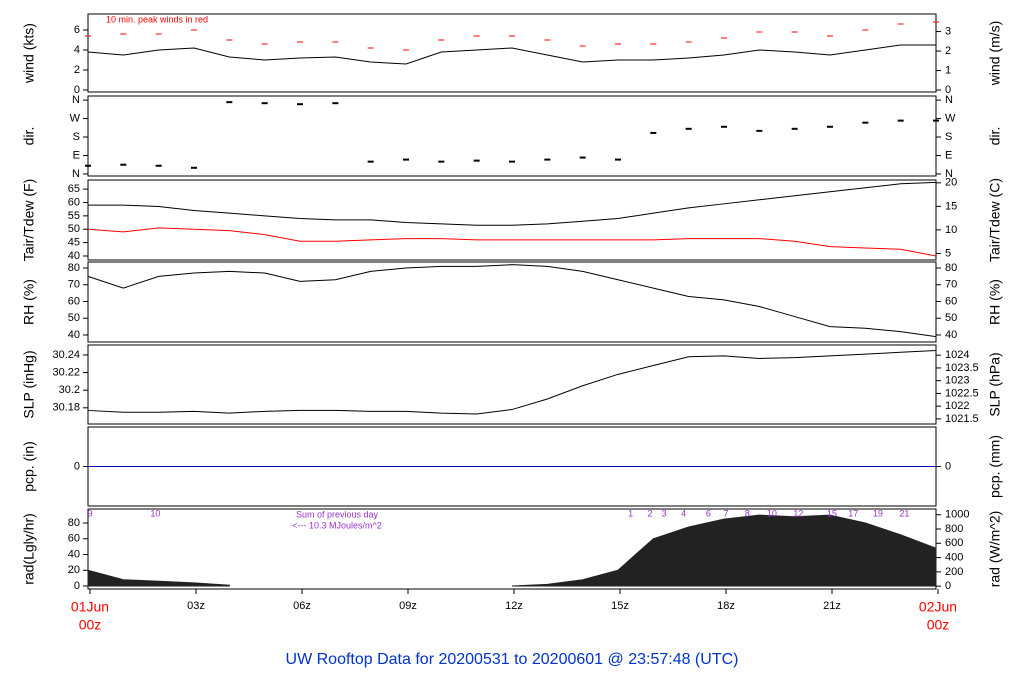  Describe the element at coordinates (948, 70) in the screenshot. I see `y2-tick-label: 1` at that location.